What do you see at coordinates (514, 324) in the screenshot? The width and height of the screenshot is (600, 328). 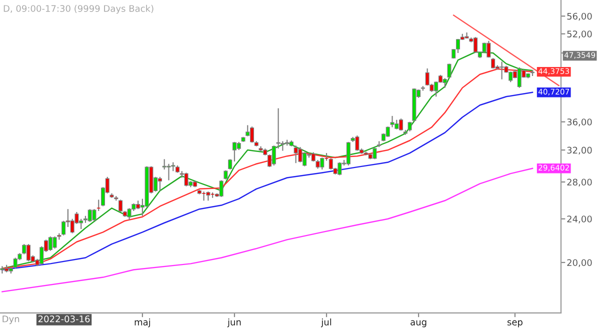 I see `x-tick-label: sep` at bounding box center [514, 324].